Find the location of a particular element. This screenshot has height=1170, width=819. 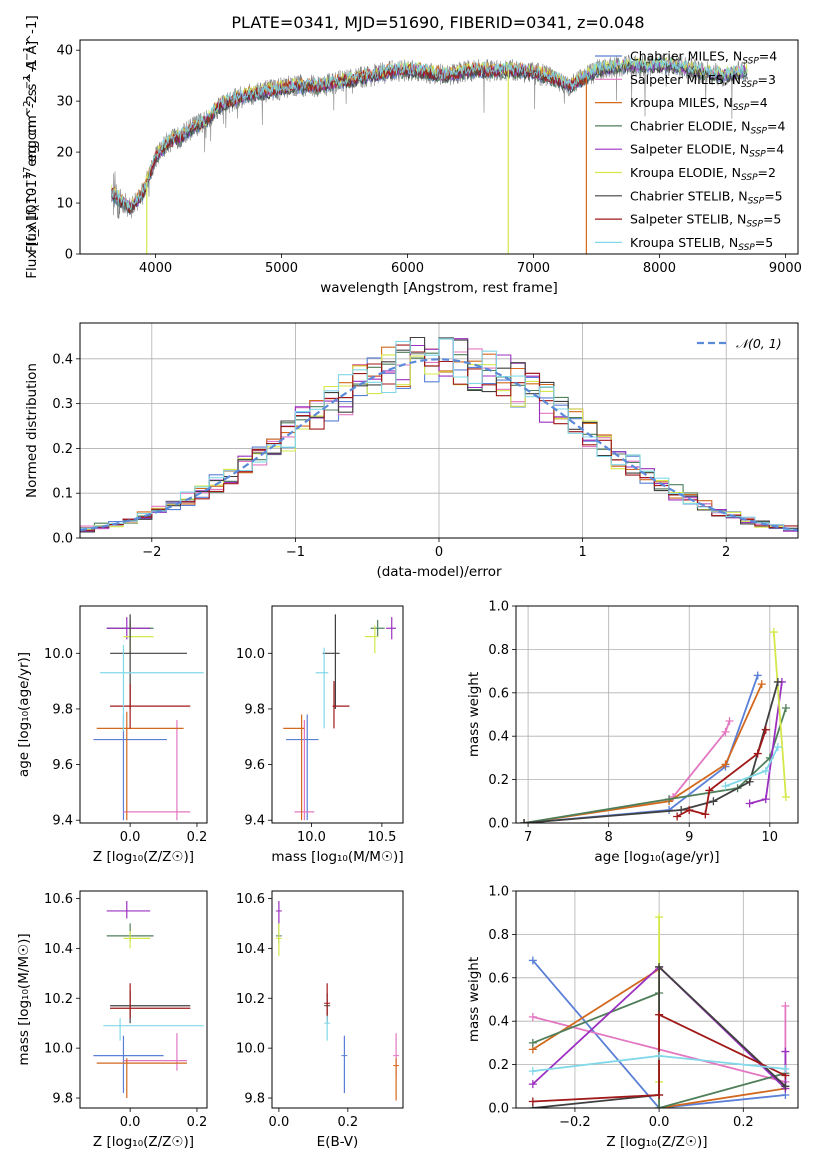

point-chabrier-stelib is located at coordinates (331, 661).